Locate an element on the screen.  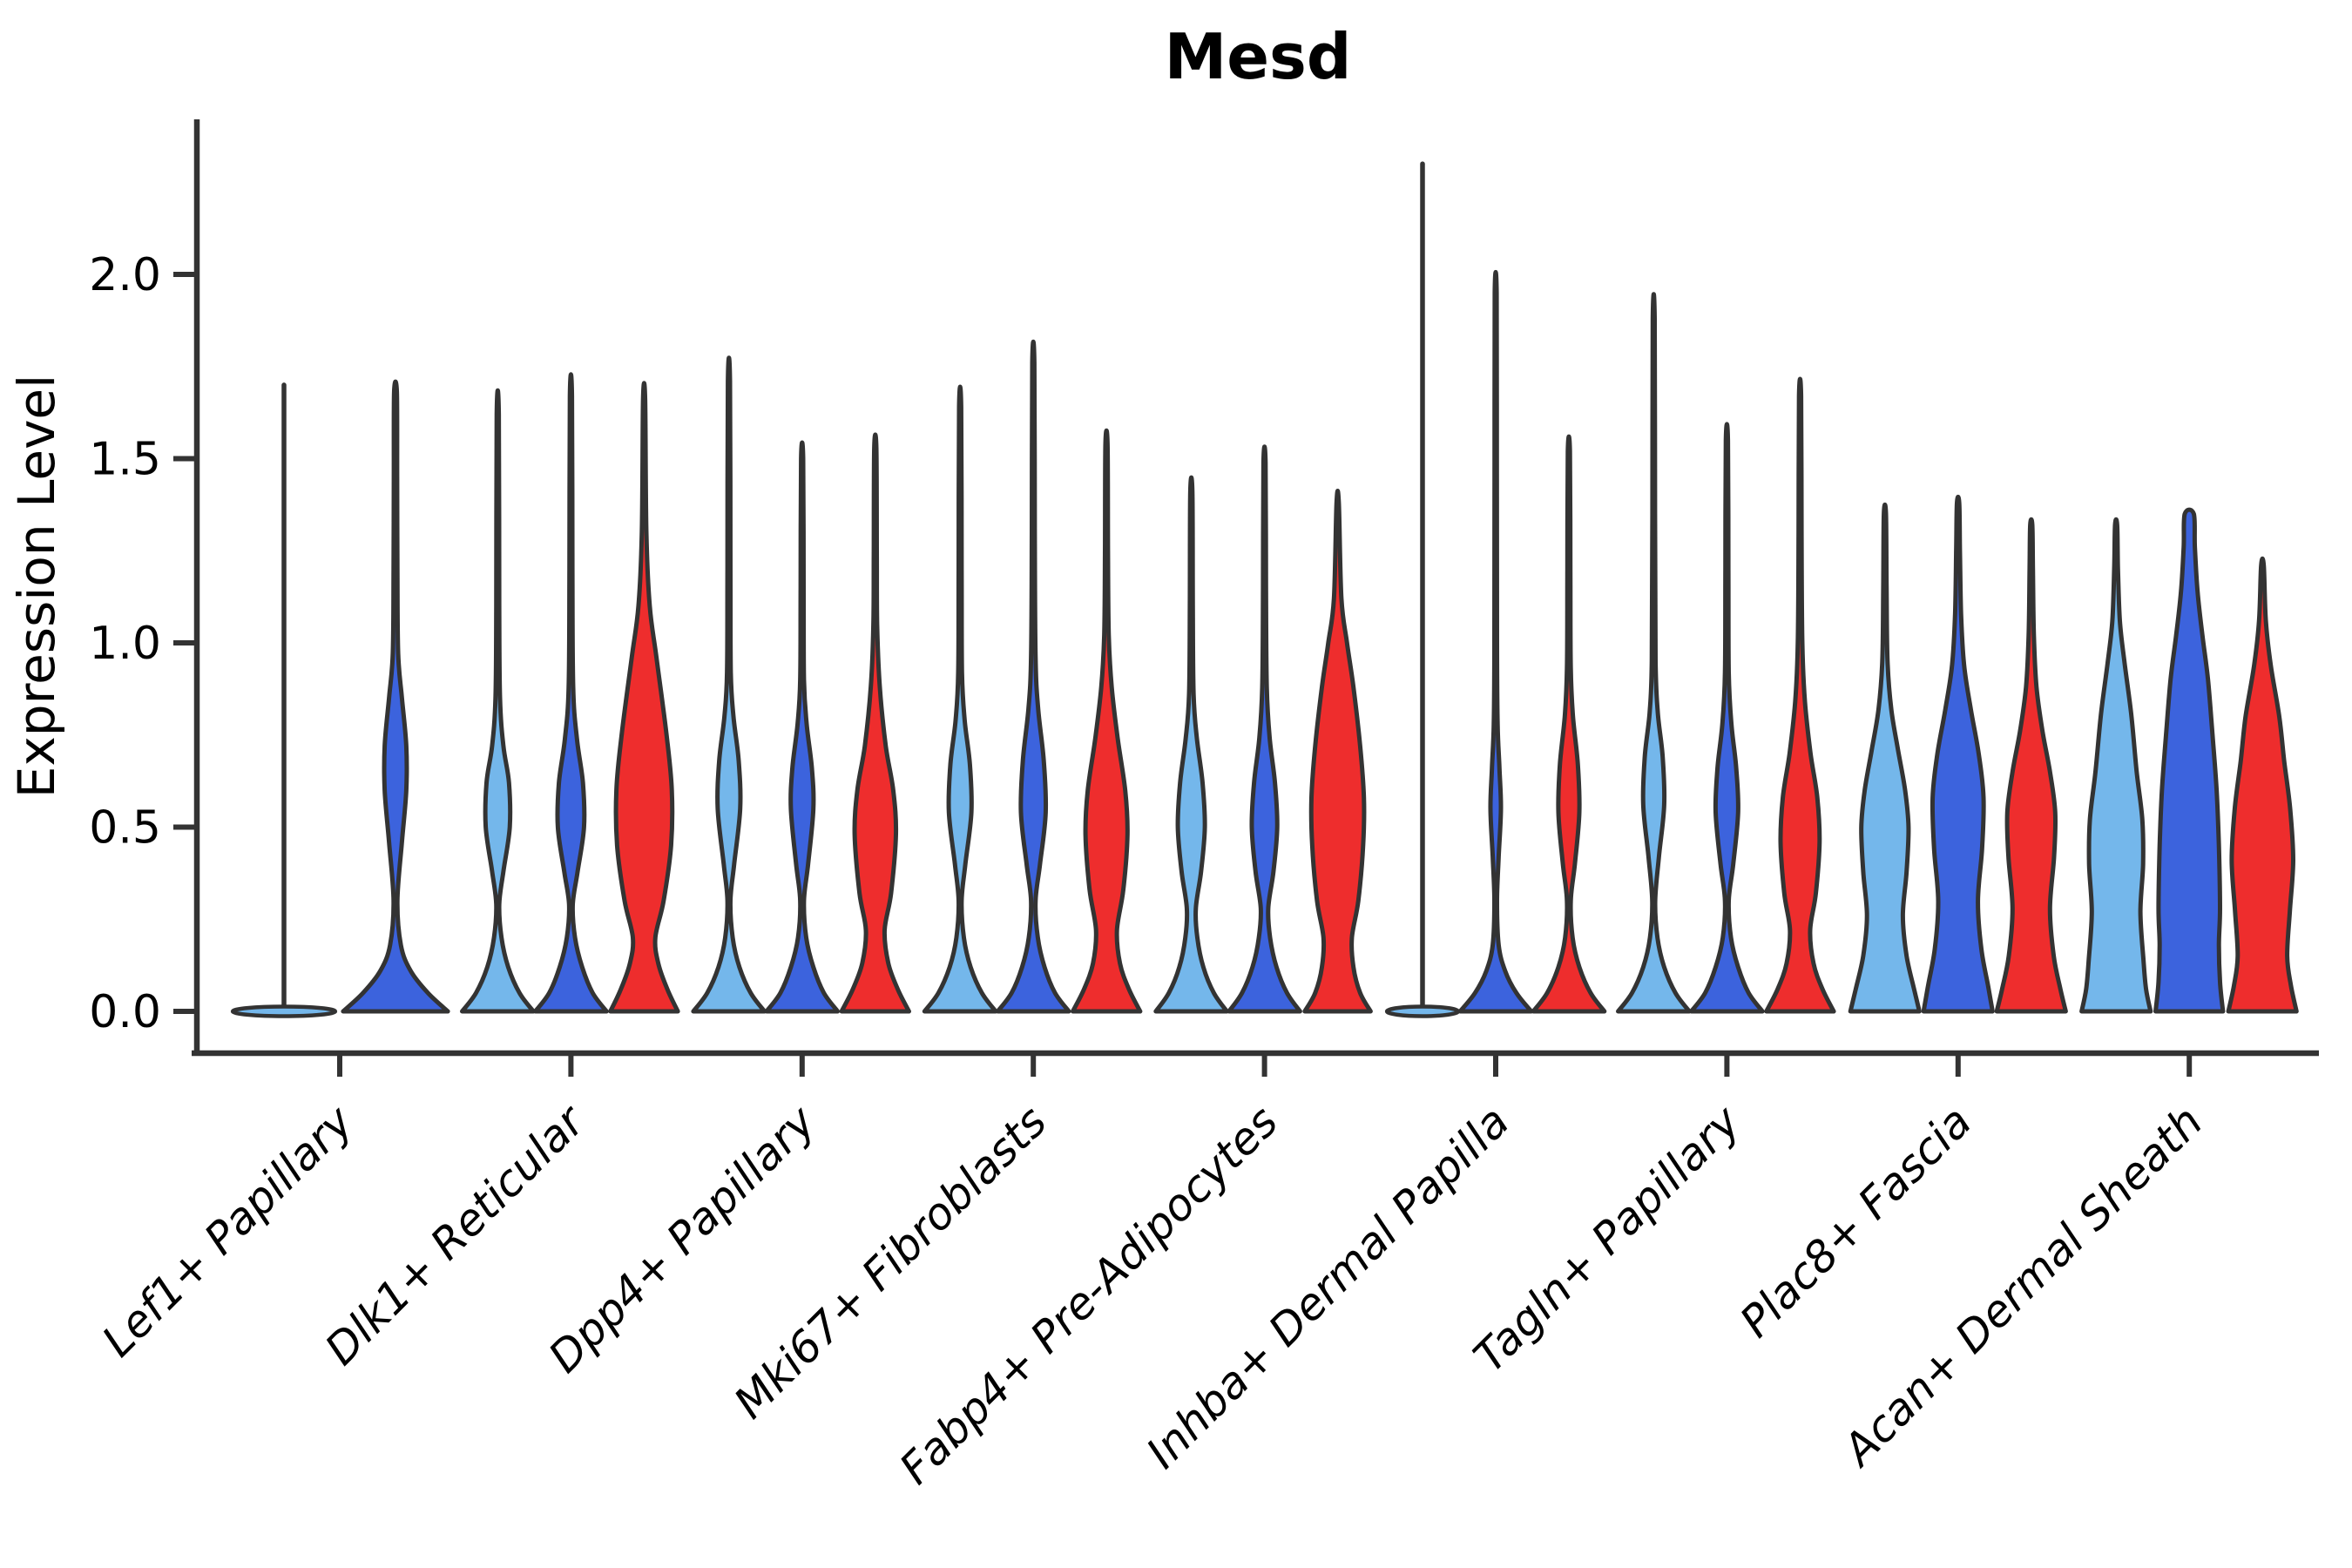
y-axis-label: Expression Level is located at coordinates (36, 586).